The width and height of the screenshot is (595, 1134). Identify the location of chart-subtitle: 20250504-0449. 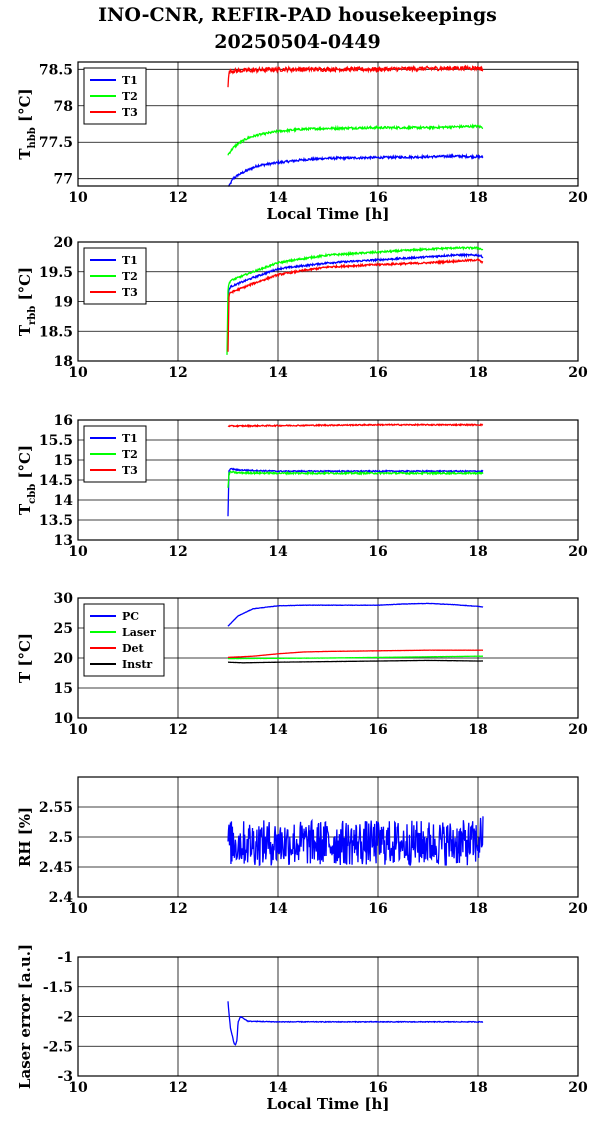
(297, 42).